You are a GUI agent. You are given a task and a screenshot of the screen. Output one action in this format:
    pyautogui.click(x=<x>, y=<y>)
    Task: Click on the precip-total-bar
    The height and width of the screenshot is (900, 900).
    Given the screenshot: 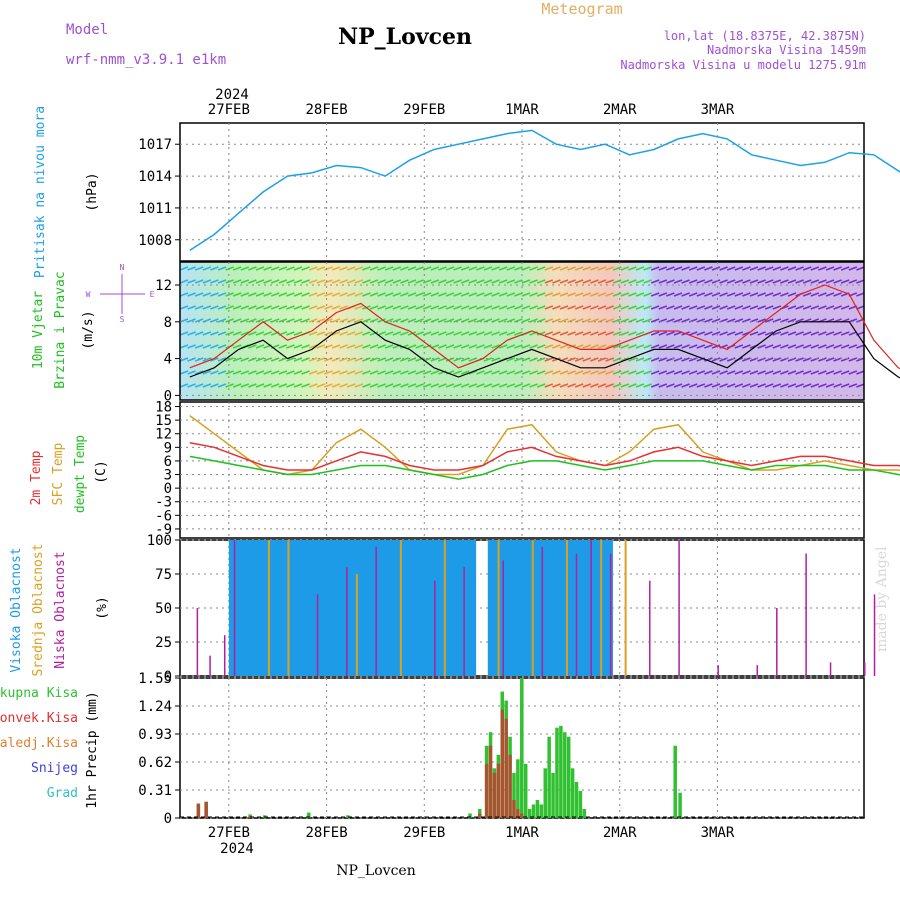 What is the action you would take?
    pyautogui.click(x=580, y=804)
    